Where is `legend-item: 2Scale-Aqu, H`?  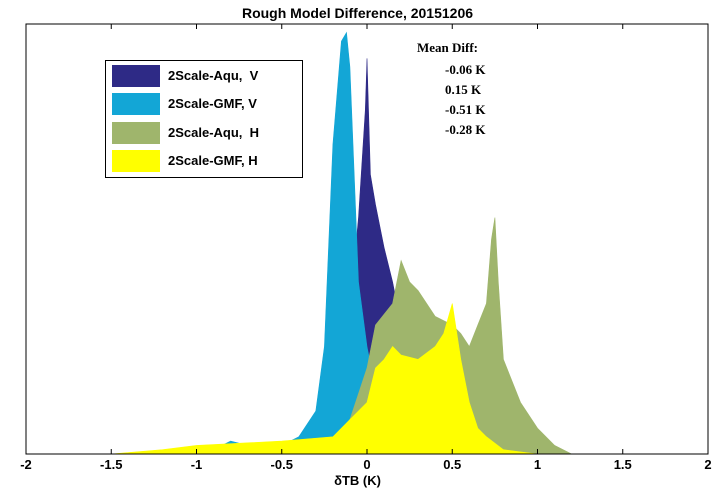 legend-item: 2Scale-Aqu, H is located at coordinates (205, 133).